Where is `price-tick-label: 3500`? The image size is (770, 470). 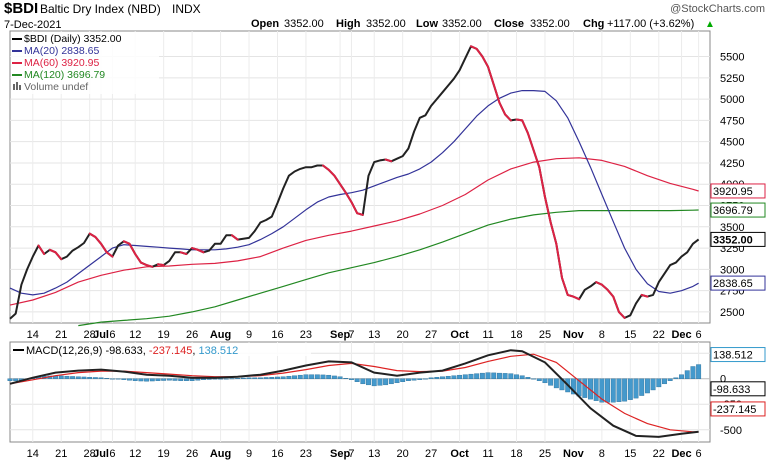
price-tick-label: 3500 is located at coordinates (732, 228).